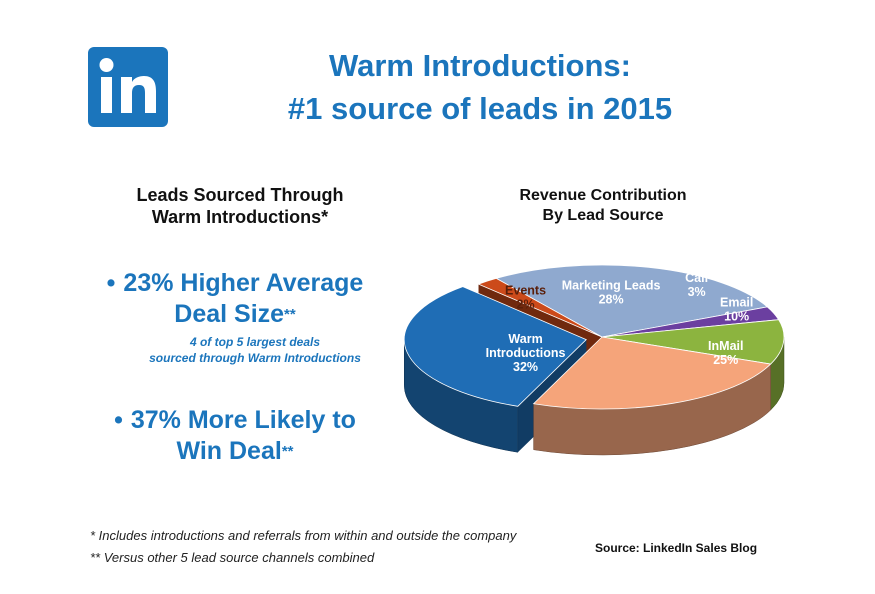  What do you see at coordinates (725, 360) in the screenshot?
I see `pie-label-inmail-1: 25%` at bounding box center [725, 360].